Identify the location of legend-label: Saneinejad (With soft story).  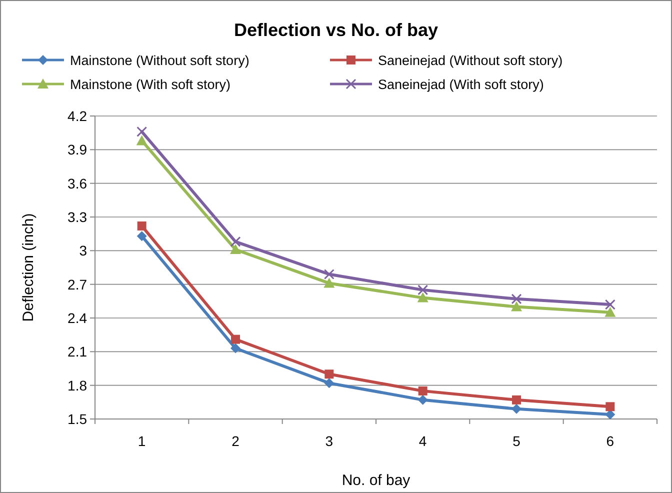
(461, 84).